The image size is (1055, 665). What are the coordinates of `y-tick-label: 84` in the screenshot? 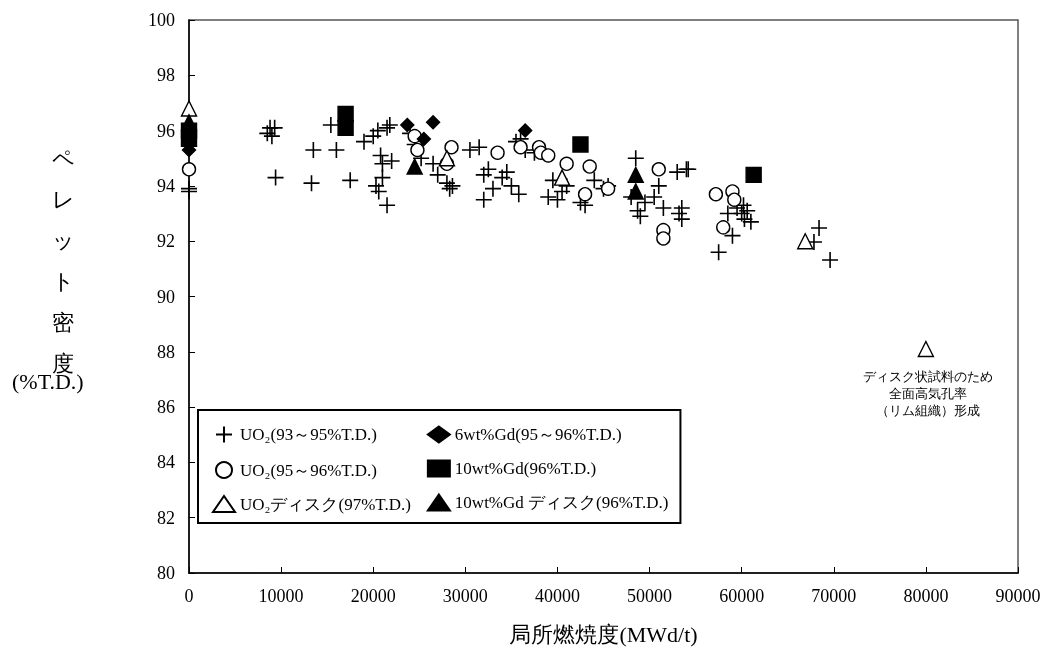 It's located at (166, 462).